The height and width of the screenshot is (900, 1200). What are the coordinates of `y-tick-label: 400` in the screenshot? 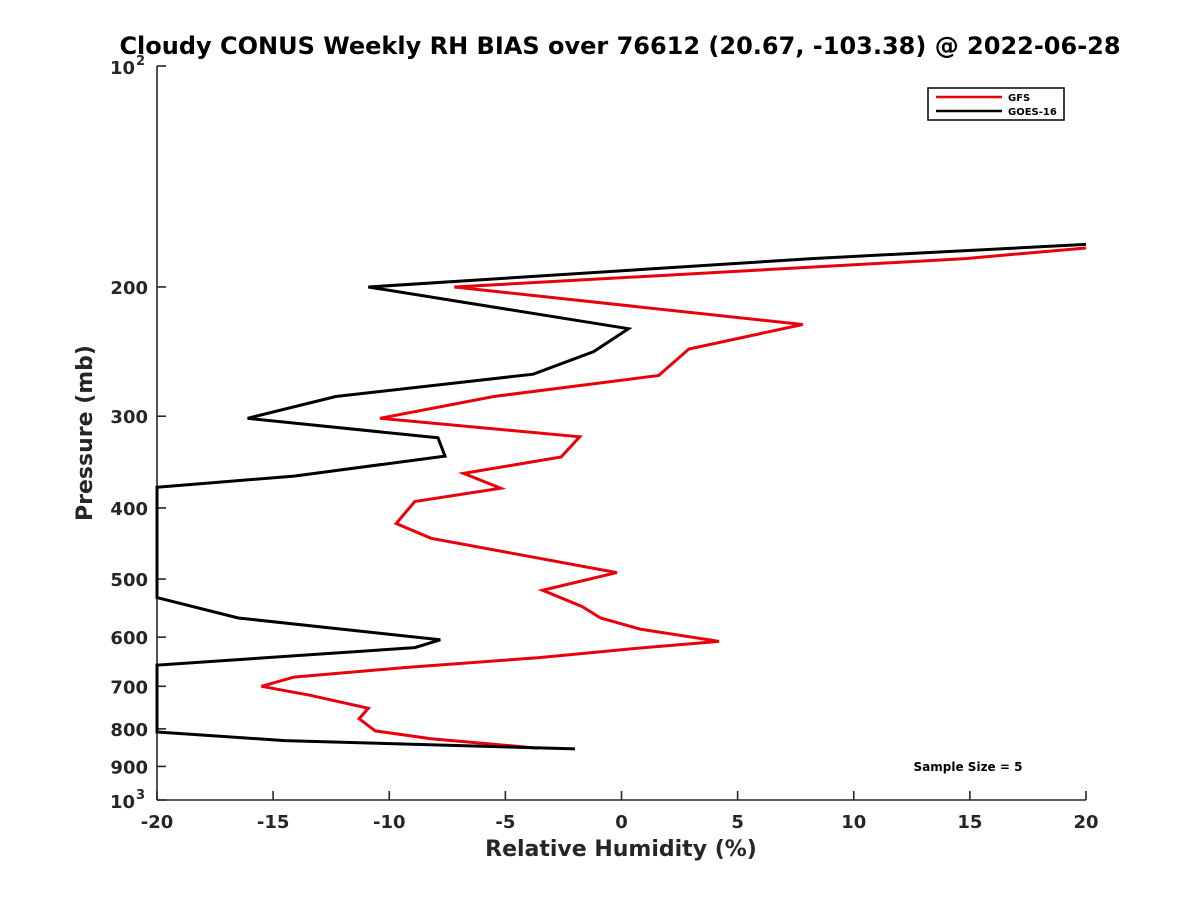 It's located at (129, 509).